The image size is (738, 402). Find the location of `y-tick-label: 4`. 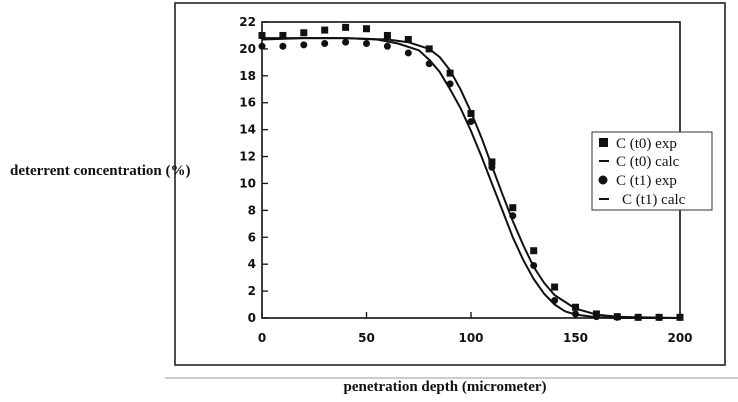

y-tick-label: 4 is located at coordinates (252, 264).